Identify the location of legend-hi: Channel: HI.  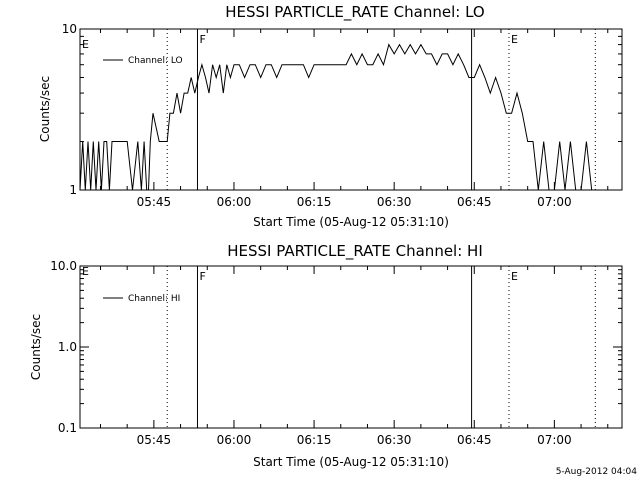
(141, 299).